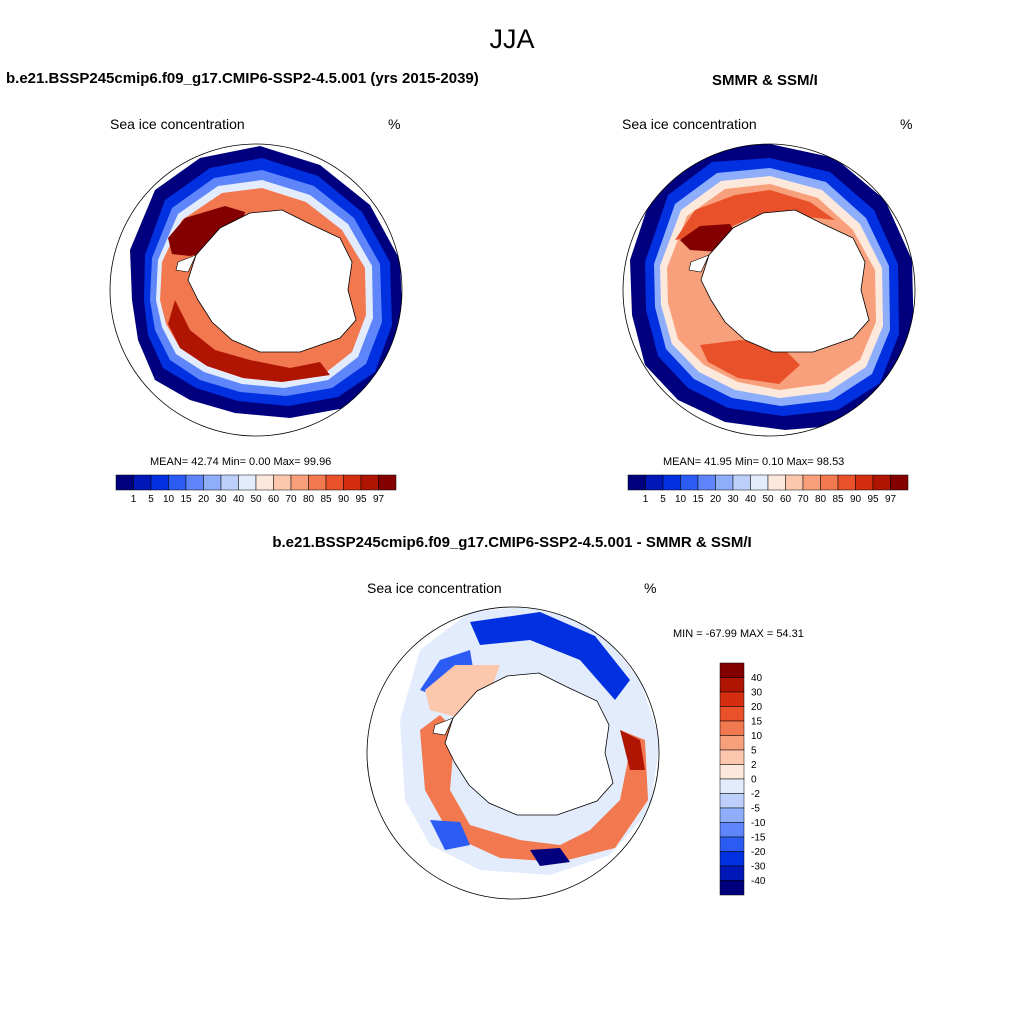  Describe the element at coordinates (646, 499) in the screenshot. I see `cbar2-tick: 1` at that location.